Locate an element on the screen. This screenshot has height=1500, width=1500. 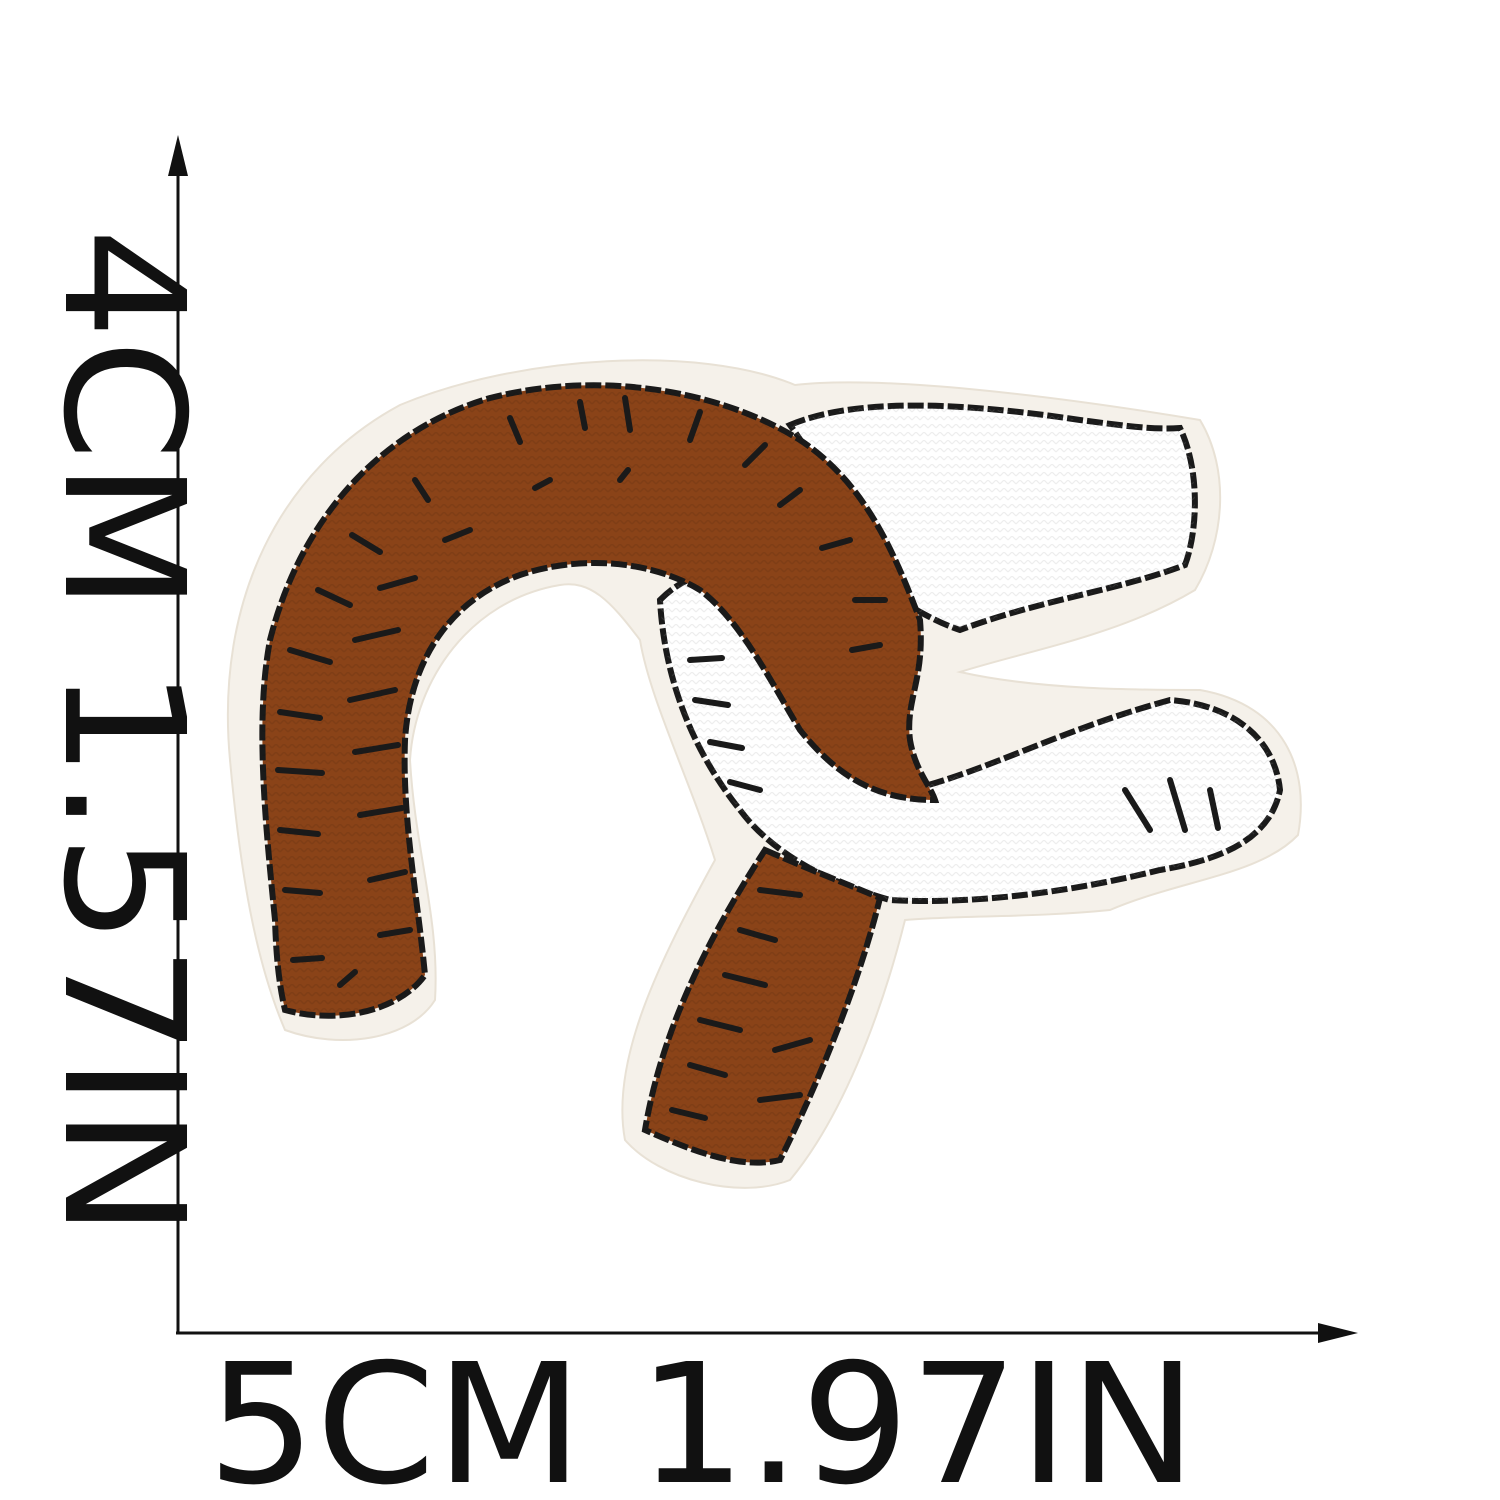
horizontal-dimension-arrow is located at coordinates (767, 1333).